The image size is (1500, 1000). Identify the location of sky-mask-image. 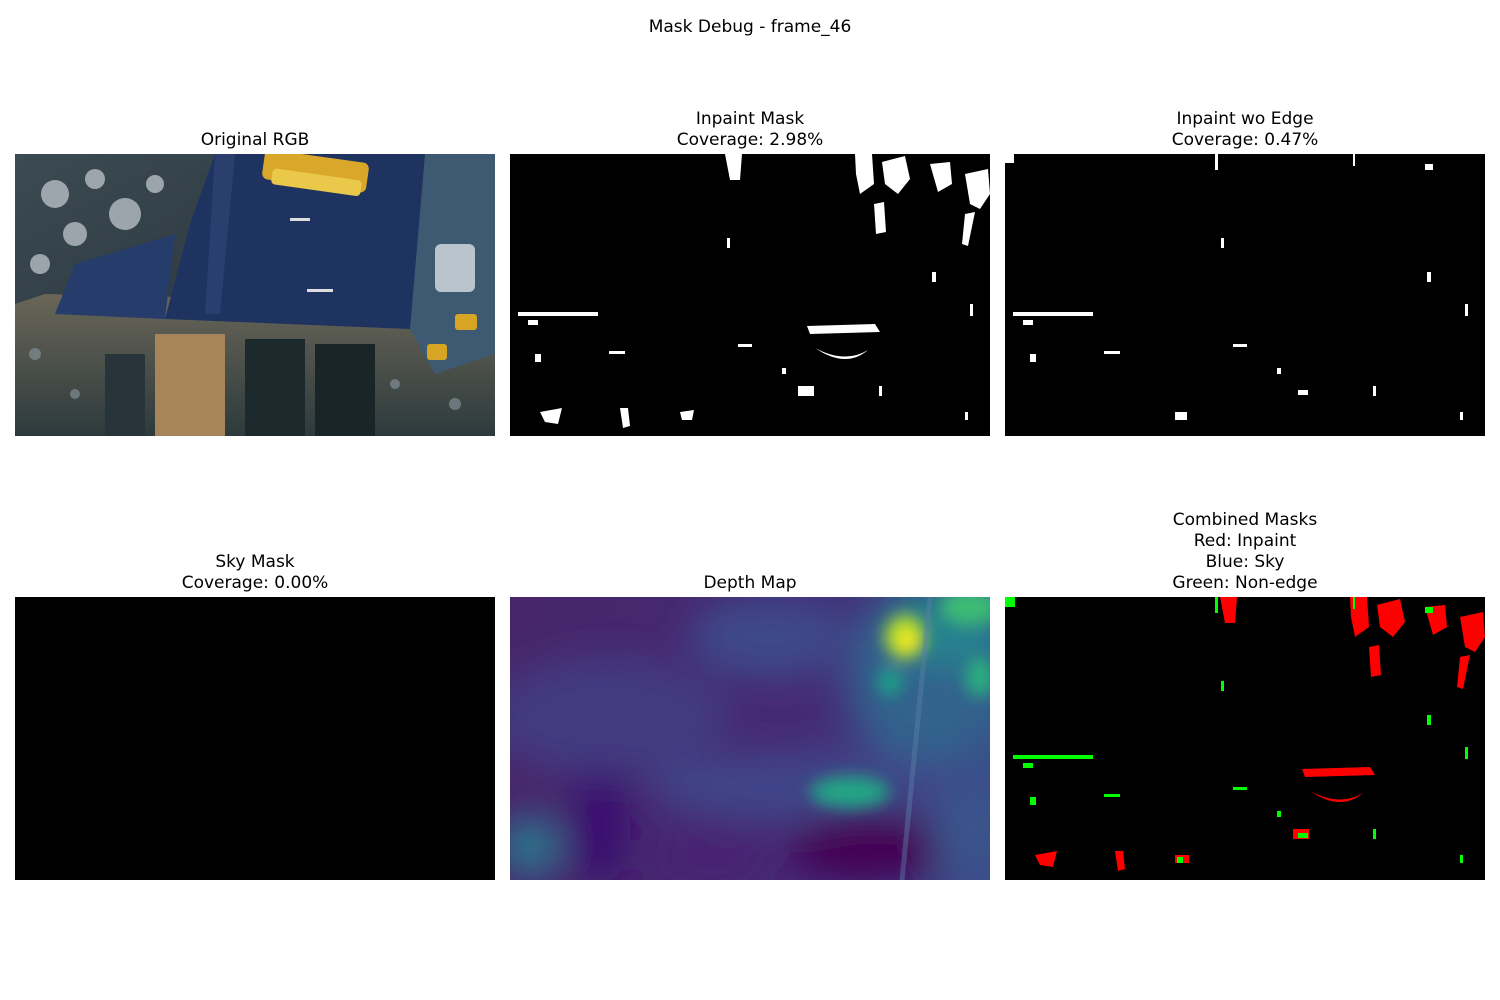
(255, 738).